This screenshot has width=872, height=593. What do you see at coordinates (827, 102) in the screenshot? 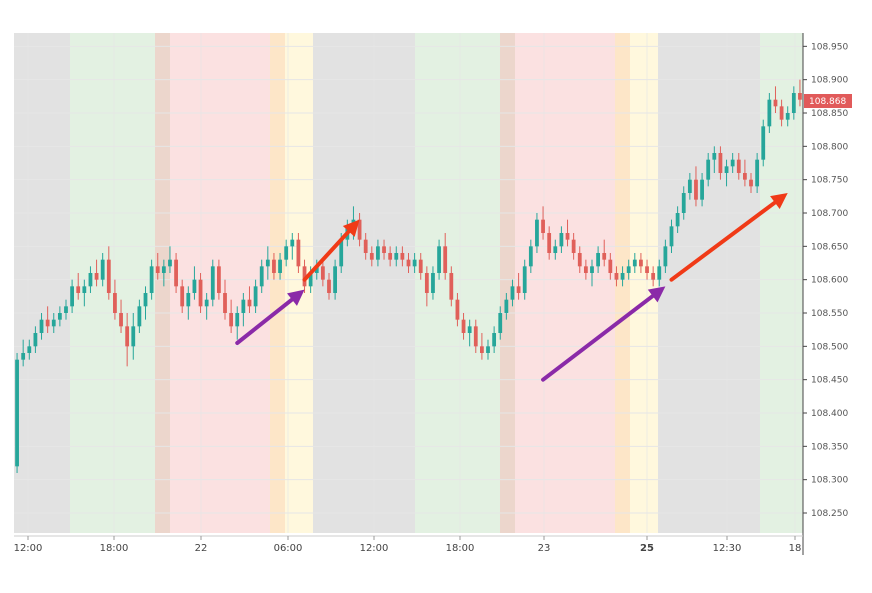
I see `last-price-label: 108.868` at bounding box center [827, 102].